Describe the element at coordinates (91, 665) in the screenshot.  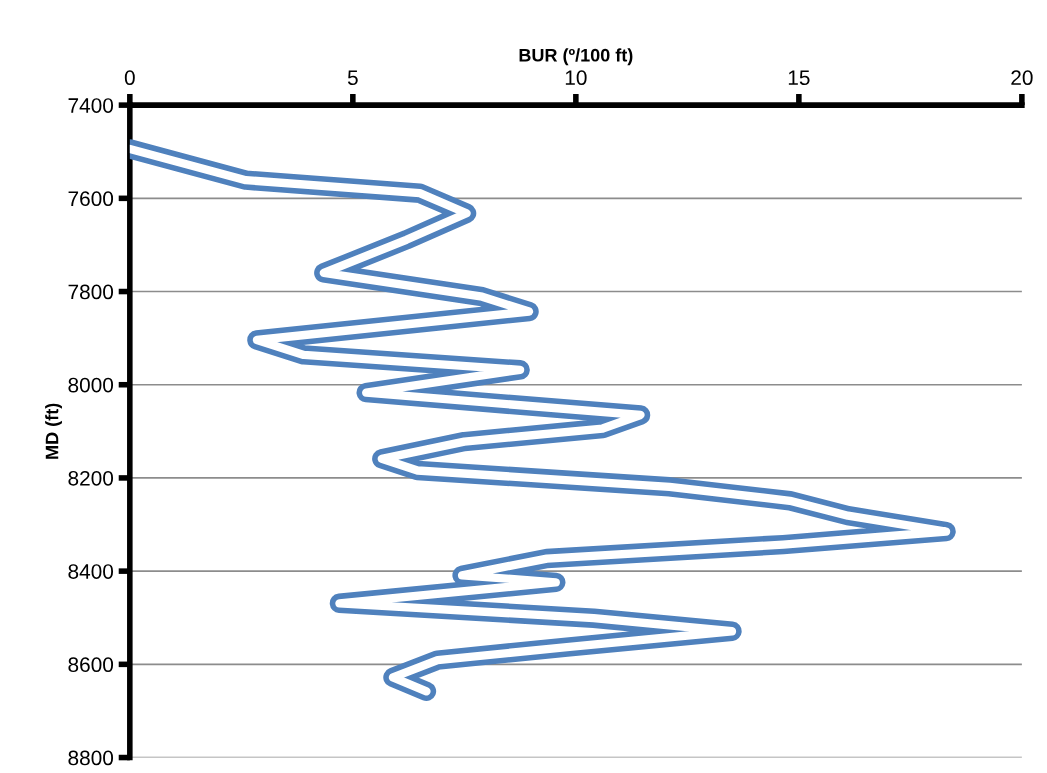
I see `y-tick-label: 8600` at that location.